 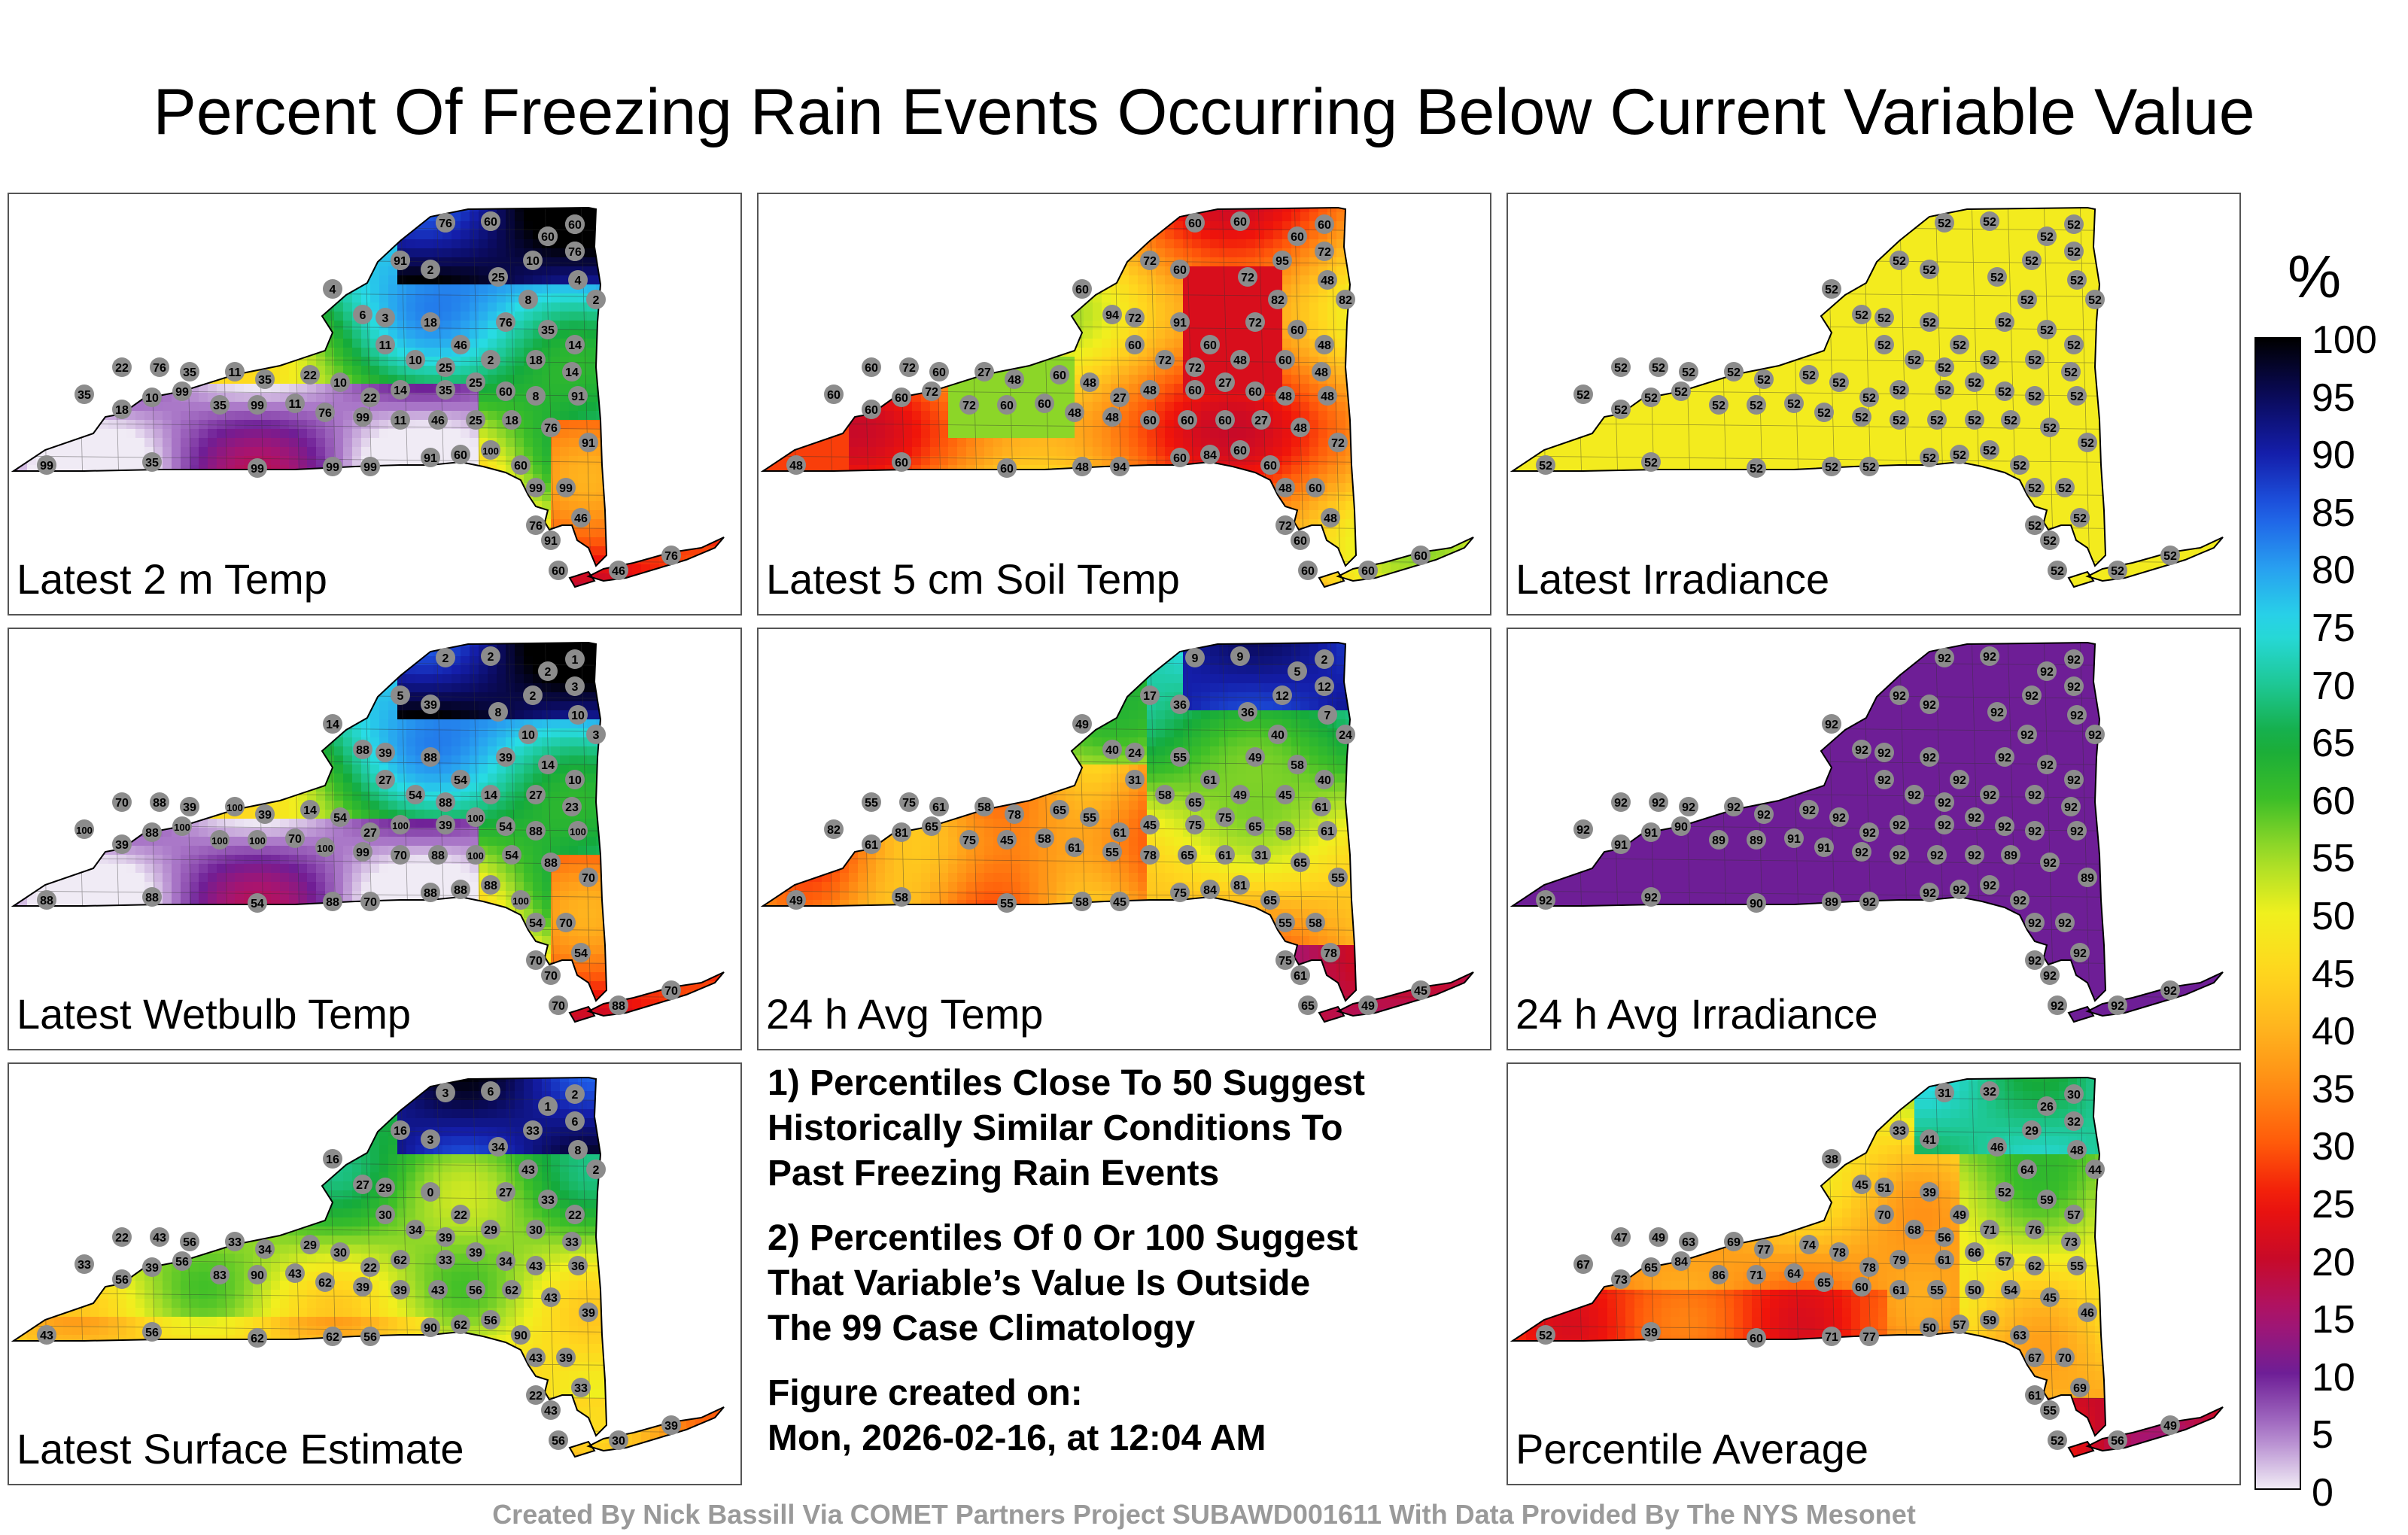 I want to click on station-value: 61, so click(x=939, y=807).